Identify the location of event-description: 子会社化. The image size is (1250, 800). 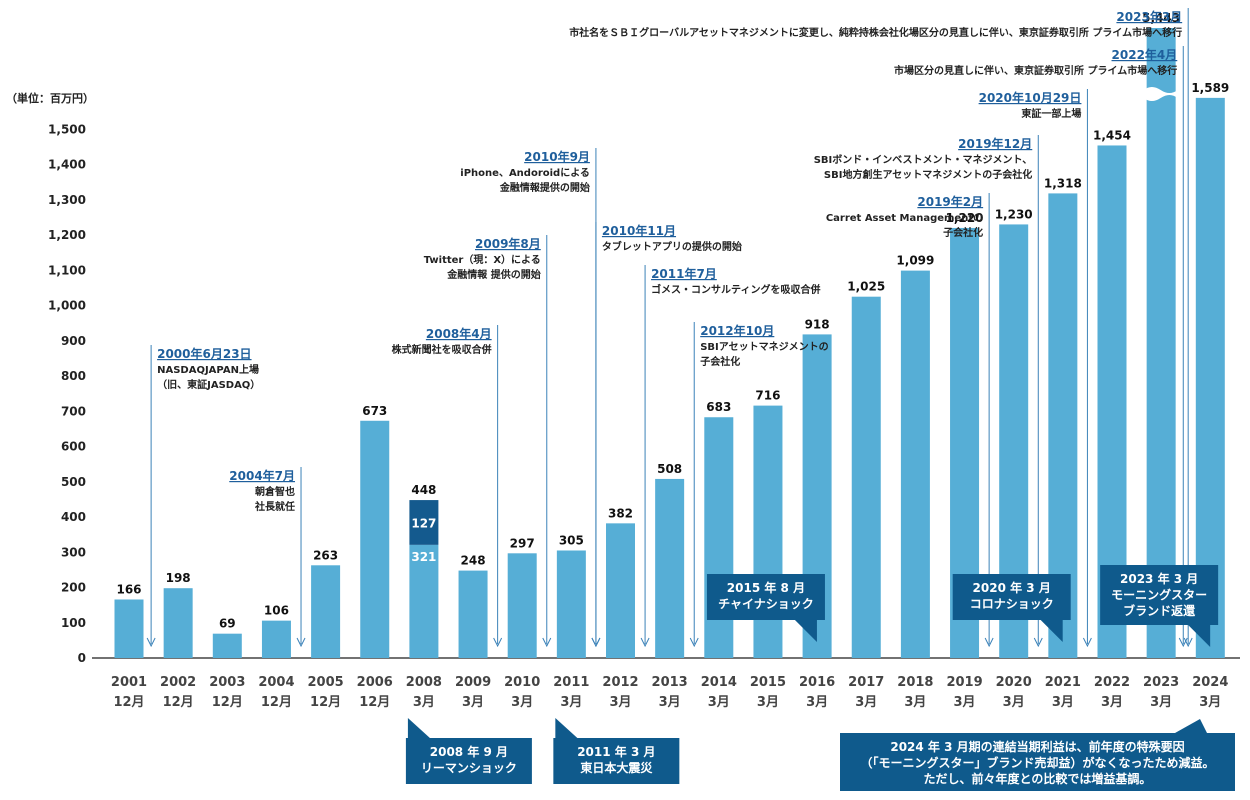
(720, 361).